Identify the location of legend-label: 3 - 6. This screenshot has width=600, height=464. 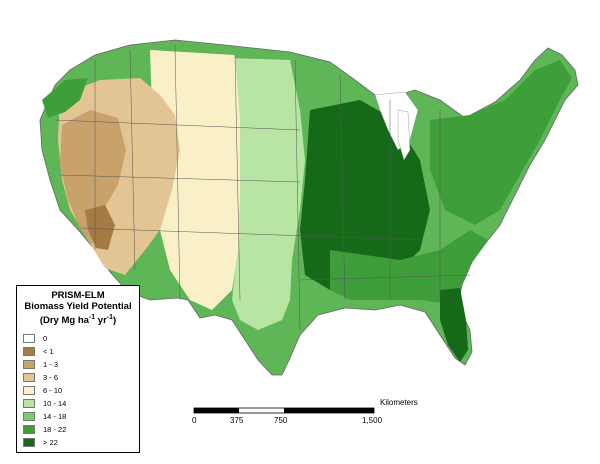
(51, 377).